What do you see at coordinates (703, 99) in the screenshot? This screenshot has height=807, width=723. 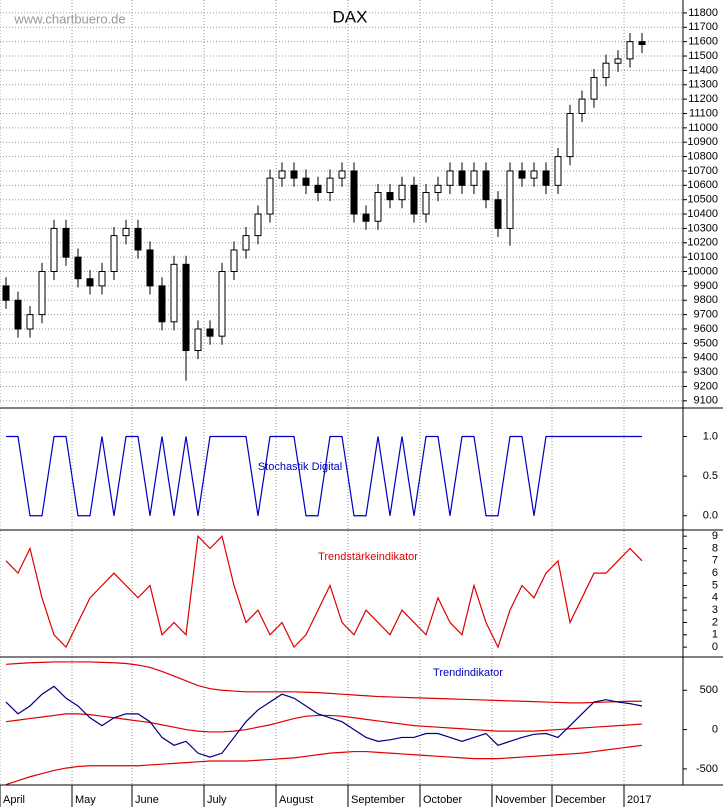 I see `y-tick-label: 11200` at bounding box center [703, 99].